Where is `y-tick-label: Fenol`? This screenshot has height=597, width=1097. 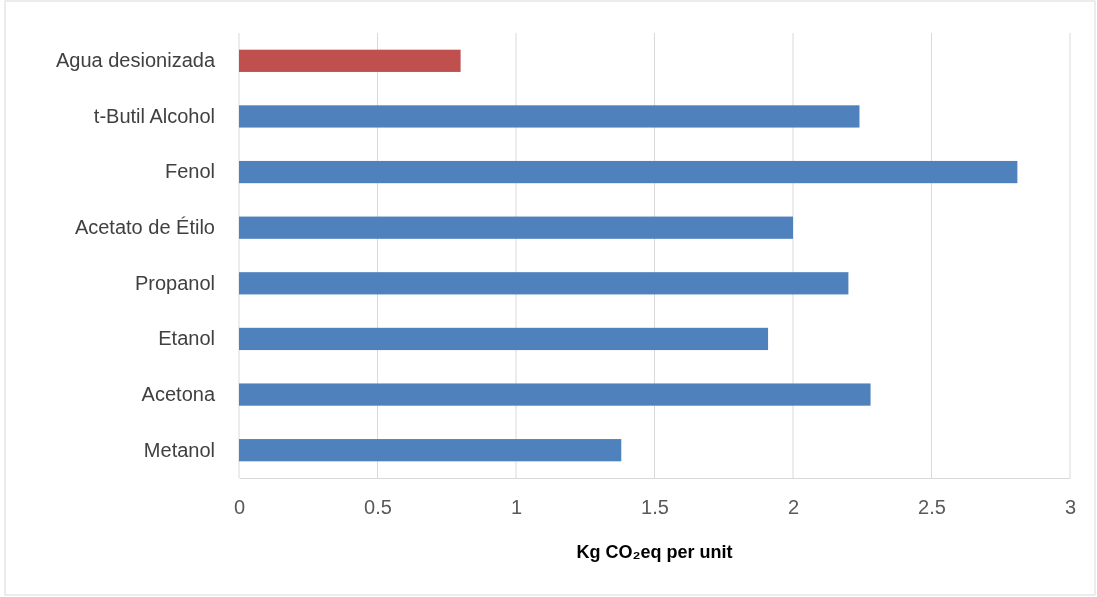 y-tick-label: Fenol is located at coordinates (189, 171).